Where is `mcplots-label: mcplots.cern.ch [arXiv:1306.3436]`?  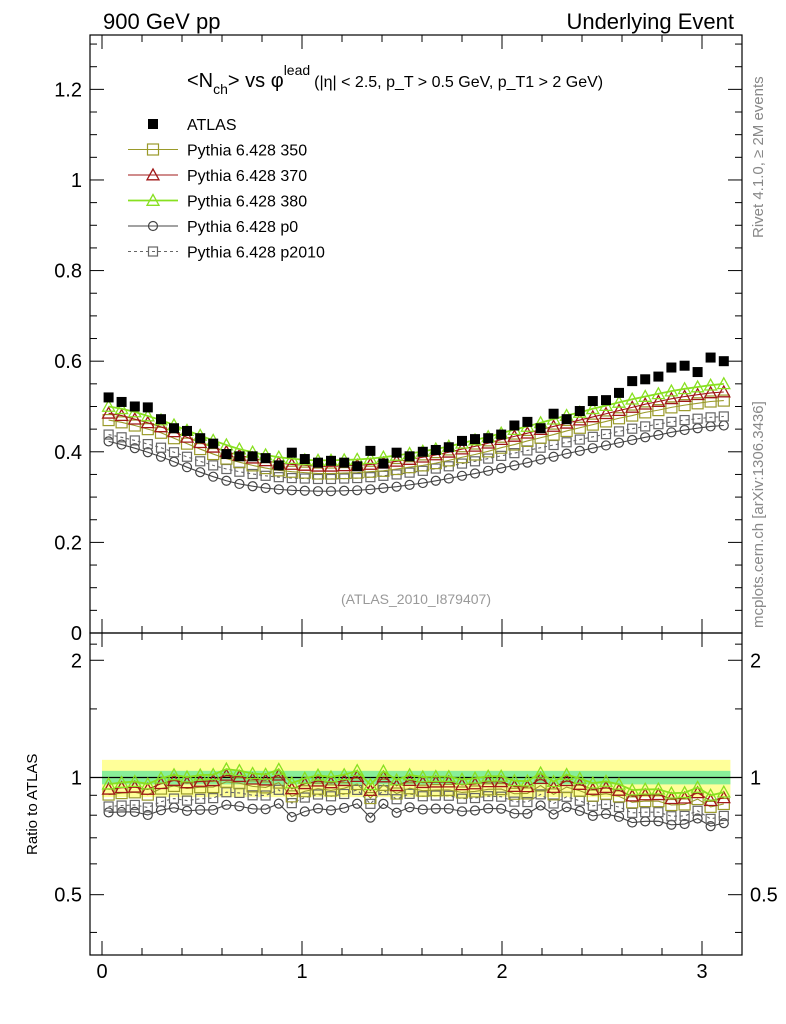 mcplots-label: mcplots.cern.ch [arXiv:1306.3436] is located at coordinates (758, 514).